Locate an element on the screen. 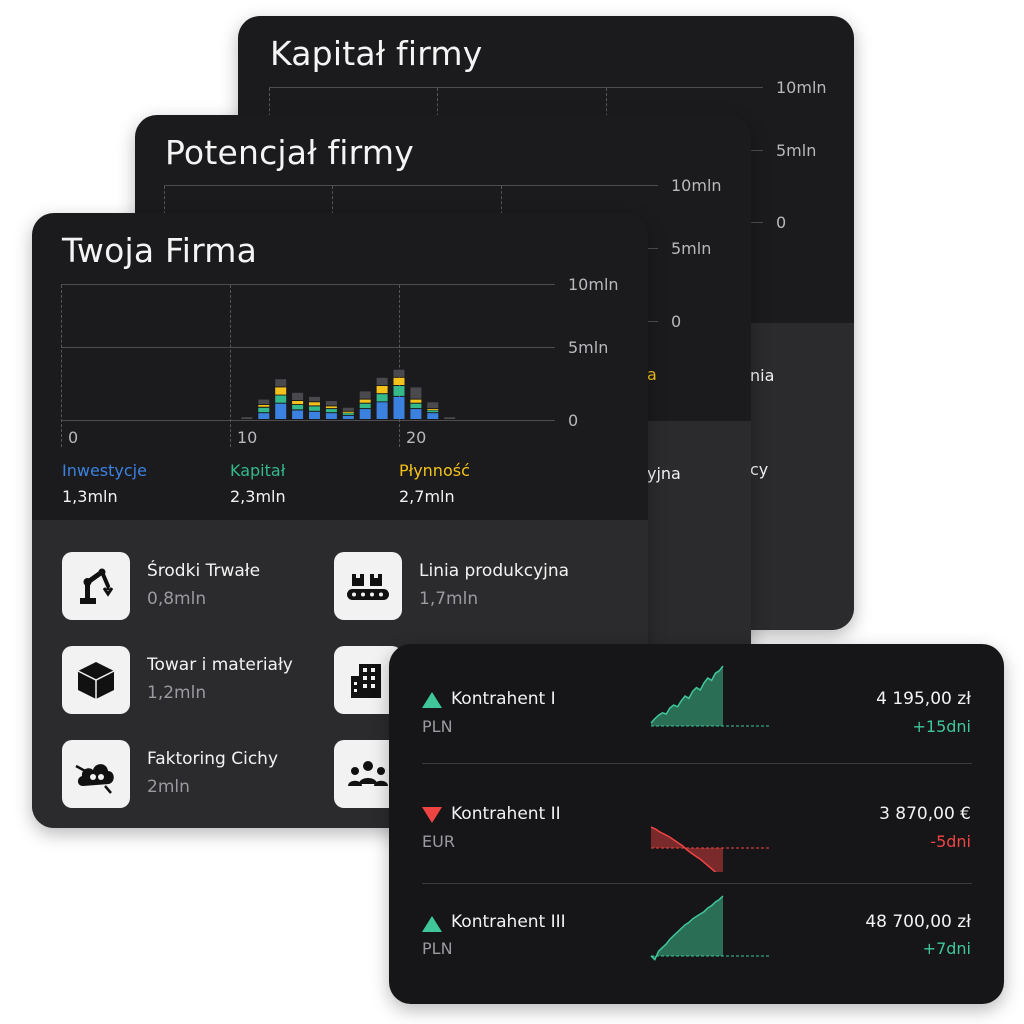 The image size is (1024, 1024). robot-arm-icon is located at coordinates (96, 586).